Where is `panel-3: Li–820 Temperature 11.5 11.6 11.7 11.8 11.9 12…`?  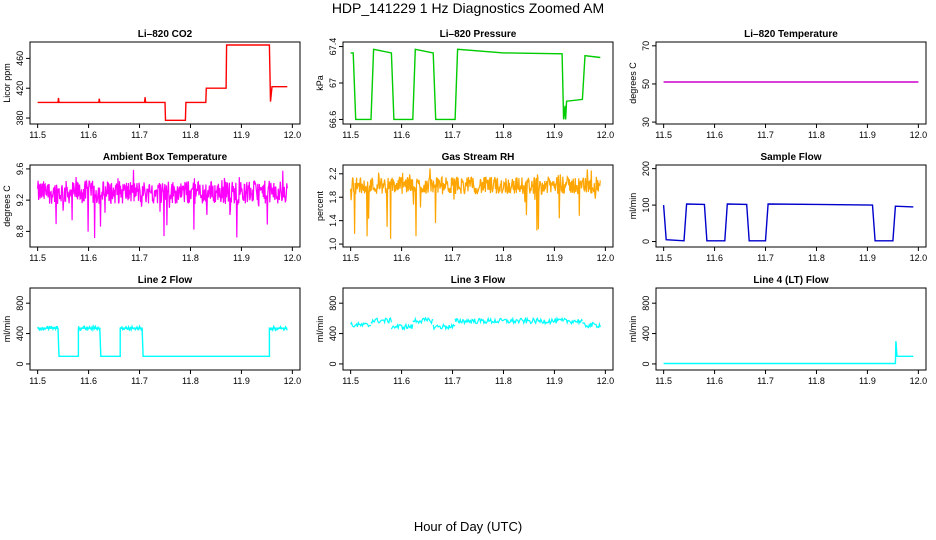 panel-3: Li–820 Temperature 11.5 11.6 11.7 11.8 11.9 12… is located at coordinates (777, 84).